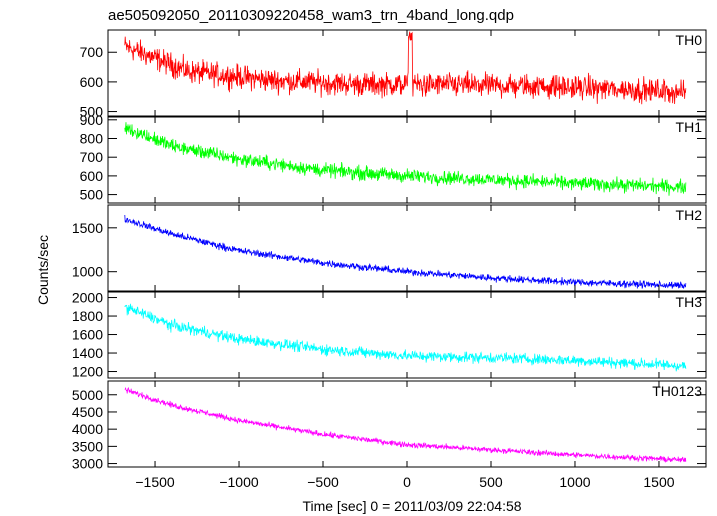 This screenshot has width=717, height=516. Describe the element at coordinates (405, 68) in the screenshot. I see `series-line-th0` at that location.